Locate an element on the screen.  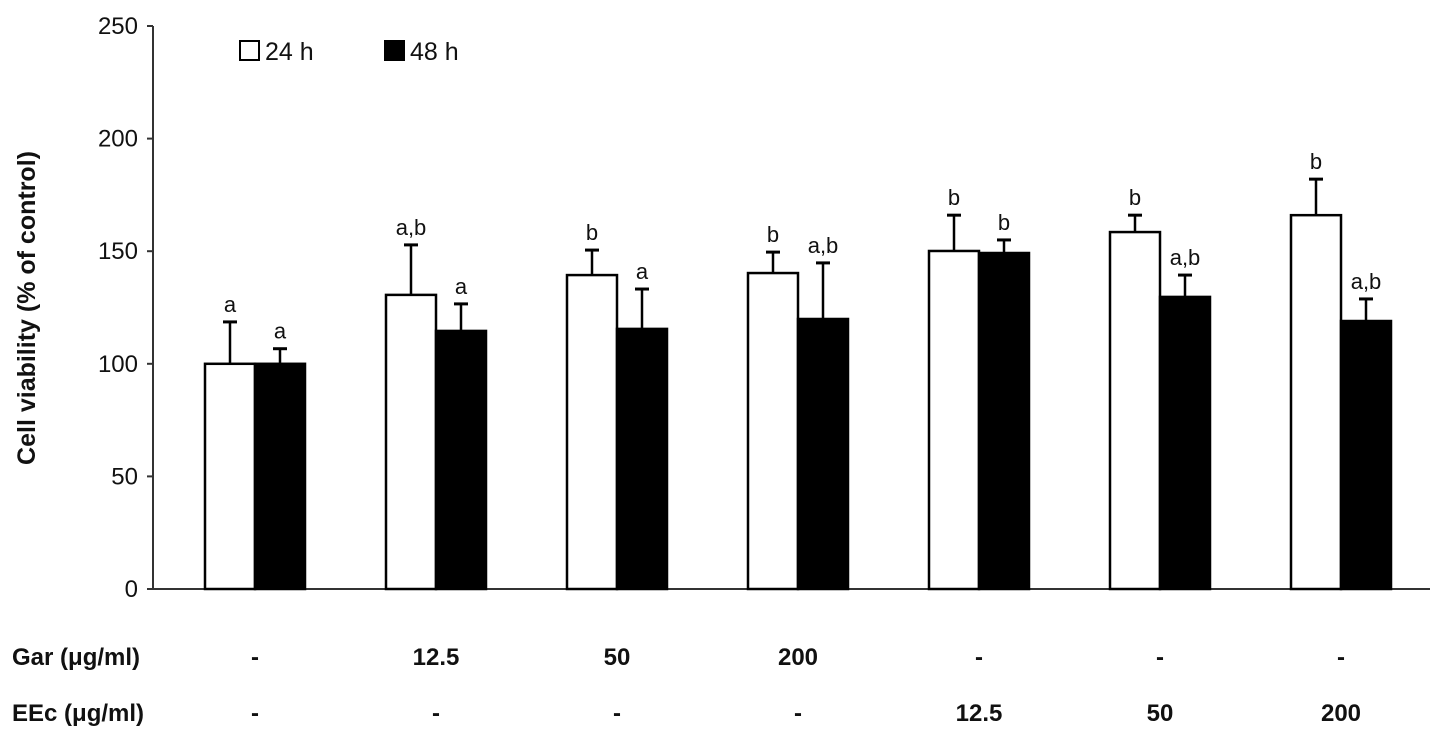
eec-value: 200 is located at coordinates (1341, 713).